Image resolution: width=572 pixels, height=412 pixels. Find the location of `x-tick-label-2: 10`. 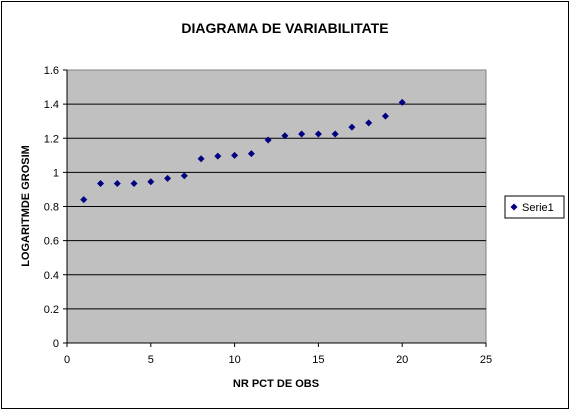

x-tick-label-2: 10 is located at coordinates (234, 360).